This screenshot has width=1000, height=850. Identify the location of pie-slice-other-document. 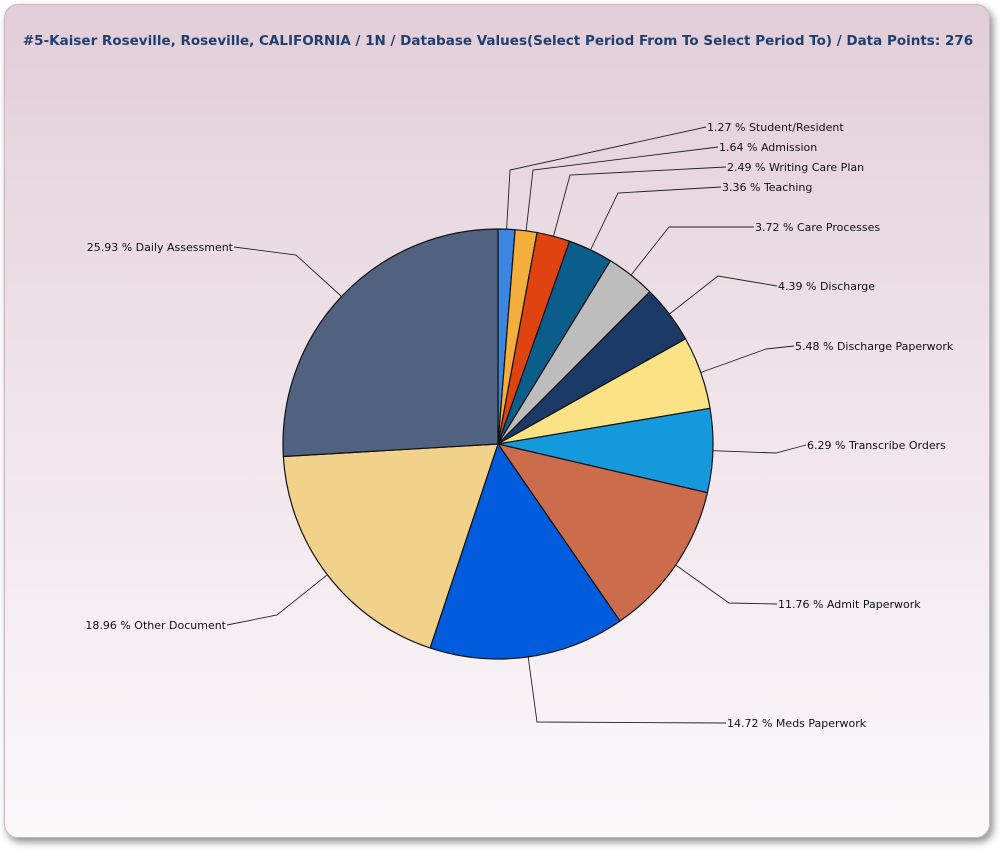
(390, 546).